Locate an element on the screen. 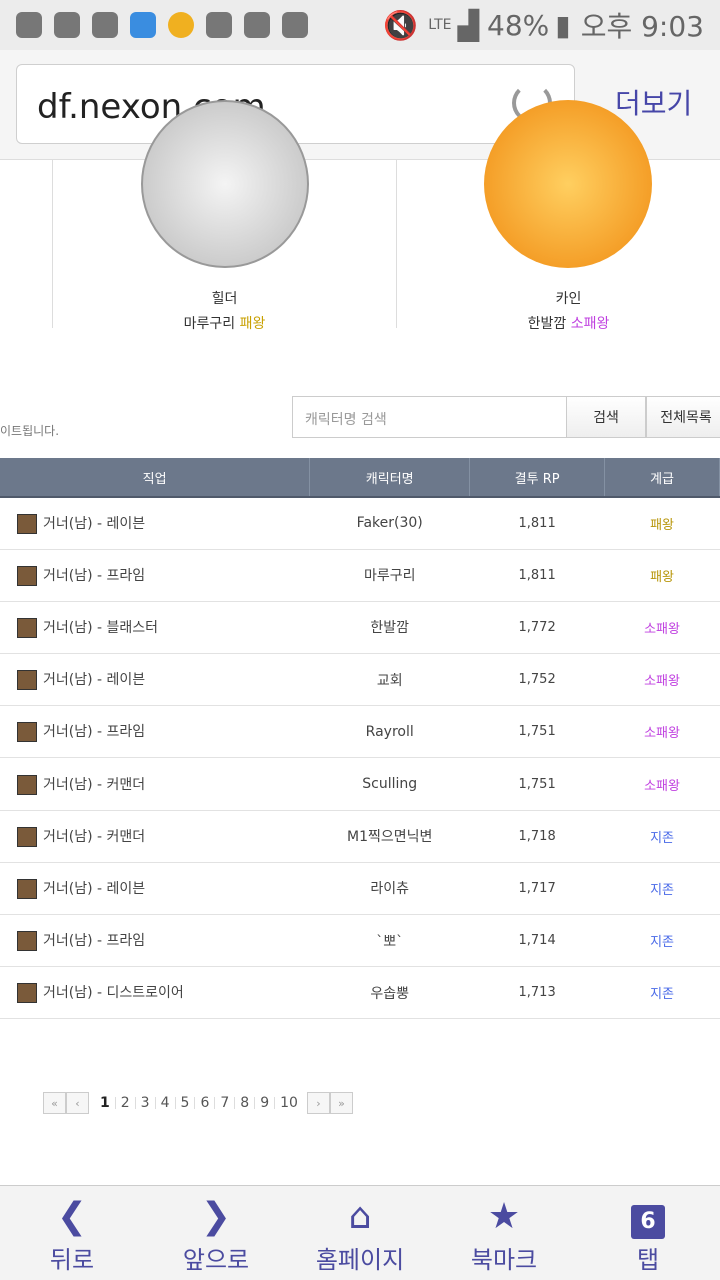 This screenshot has width=720, height=1280. notification-icons is located at coordinates (199, 25).